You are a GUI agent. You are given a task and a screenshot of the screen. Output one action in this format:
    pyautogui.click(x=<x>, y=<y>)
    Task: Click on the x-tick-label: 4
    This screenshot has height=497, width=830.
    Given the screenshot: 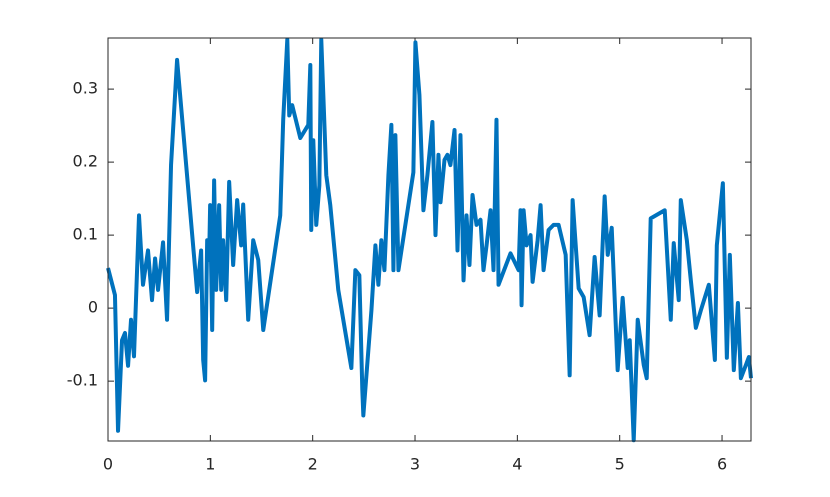 What is the action you would take?
    pyautogui.click(x=517, y=464)
    